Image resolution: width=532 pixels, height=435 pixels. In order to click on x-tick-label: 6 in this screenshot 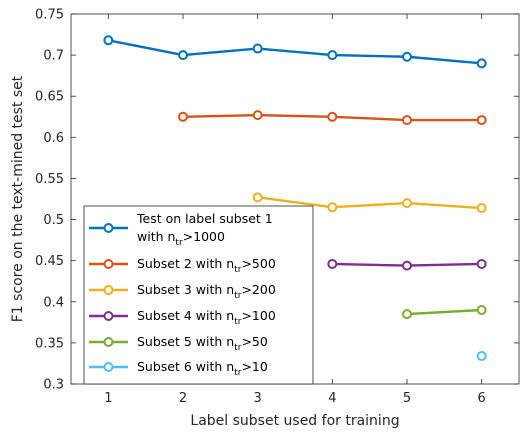, I will do `click(482, 398)`.